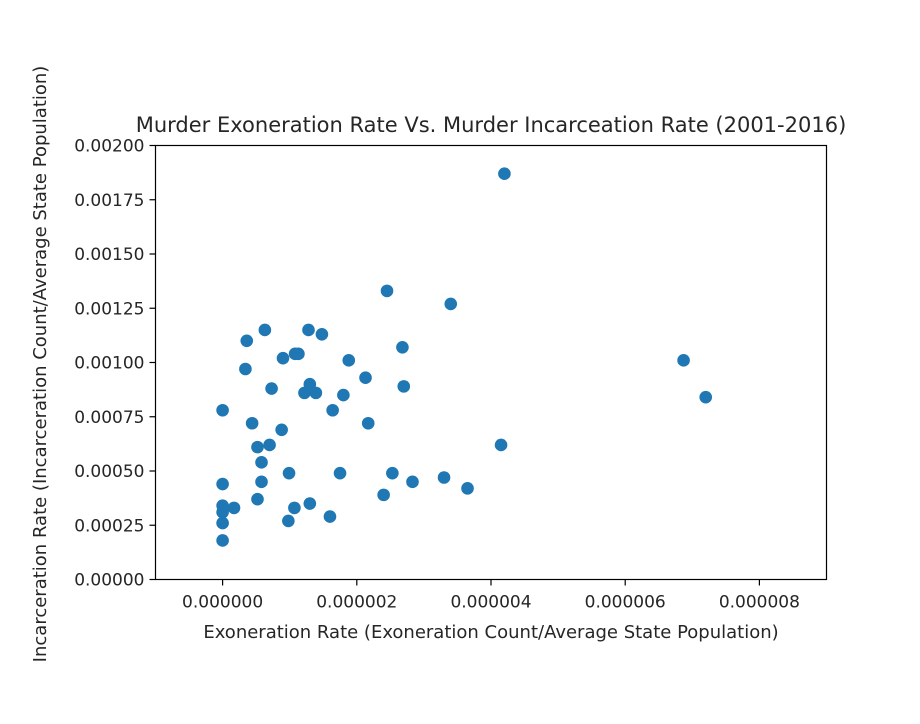 The height and width of the screenshot is (724, 920). I want to click on y-tick-label: 0.00200, so click(109, 147).